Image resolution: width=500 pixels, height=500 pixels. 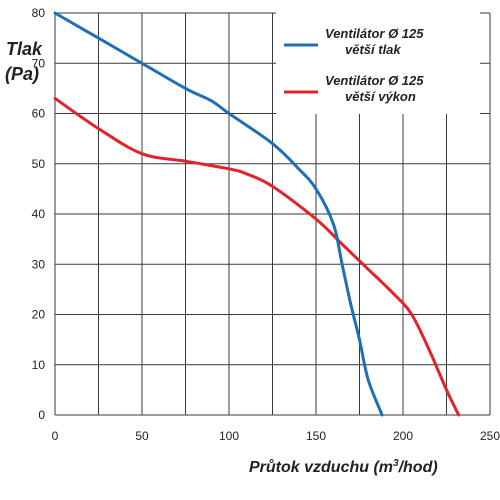 What do you see at coordinates (396, 463) in the screenshot?
I see `x-axis-title-superscript: 3` at bounding box center [396, 463].